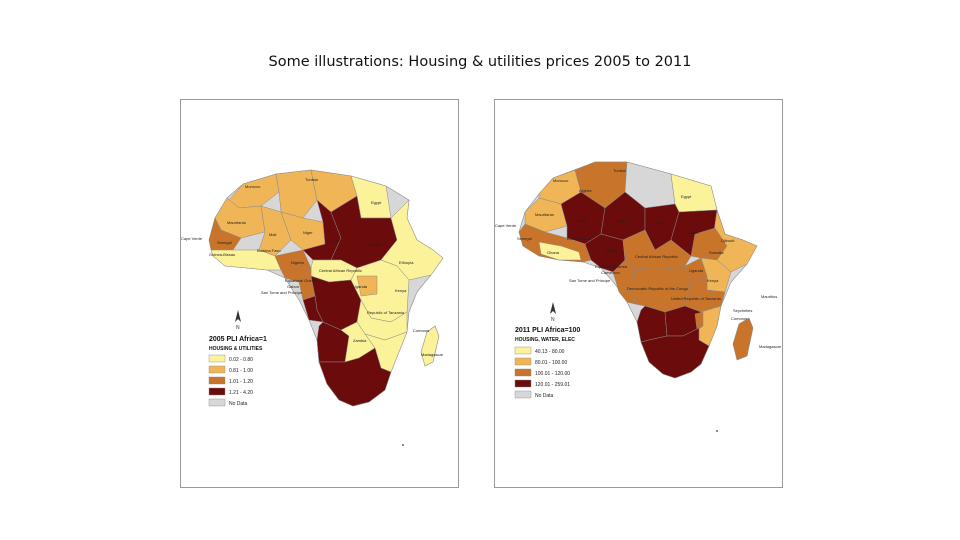 Image resolution: width=960 pixels, height=540 pixels. Describe the element at coordinates (699, 321) in the screenshot. I see `region-malawi` at that location.